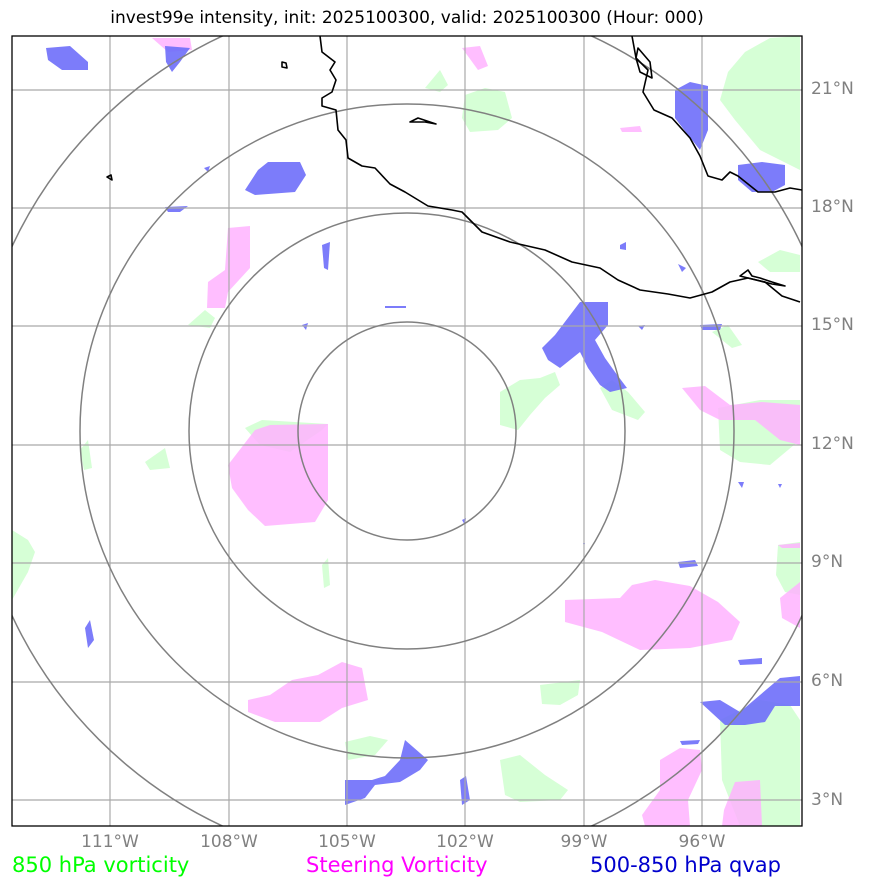 The image size is (873, 891). Describe the element at coordinates (397, 865) in the screenshot. I see `legend-steering-vorticity: Steering Vorticity` at that location.